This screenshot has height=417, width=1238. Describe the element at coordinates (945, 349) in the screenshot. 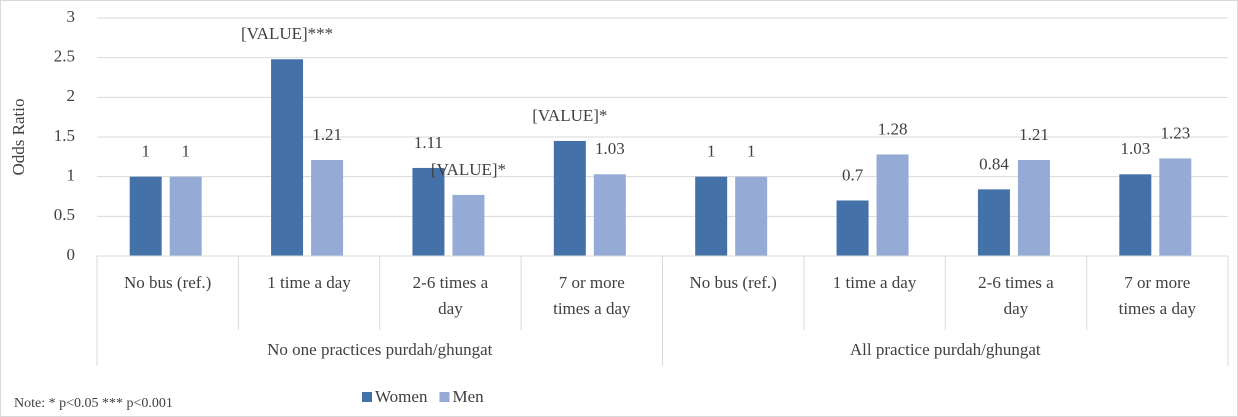

I see `group-label: All practice purdah/ghungat` at that location.